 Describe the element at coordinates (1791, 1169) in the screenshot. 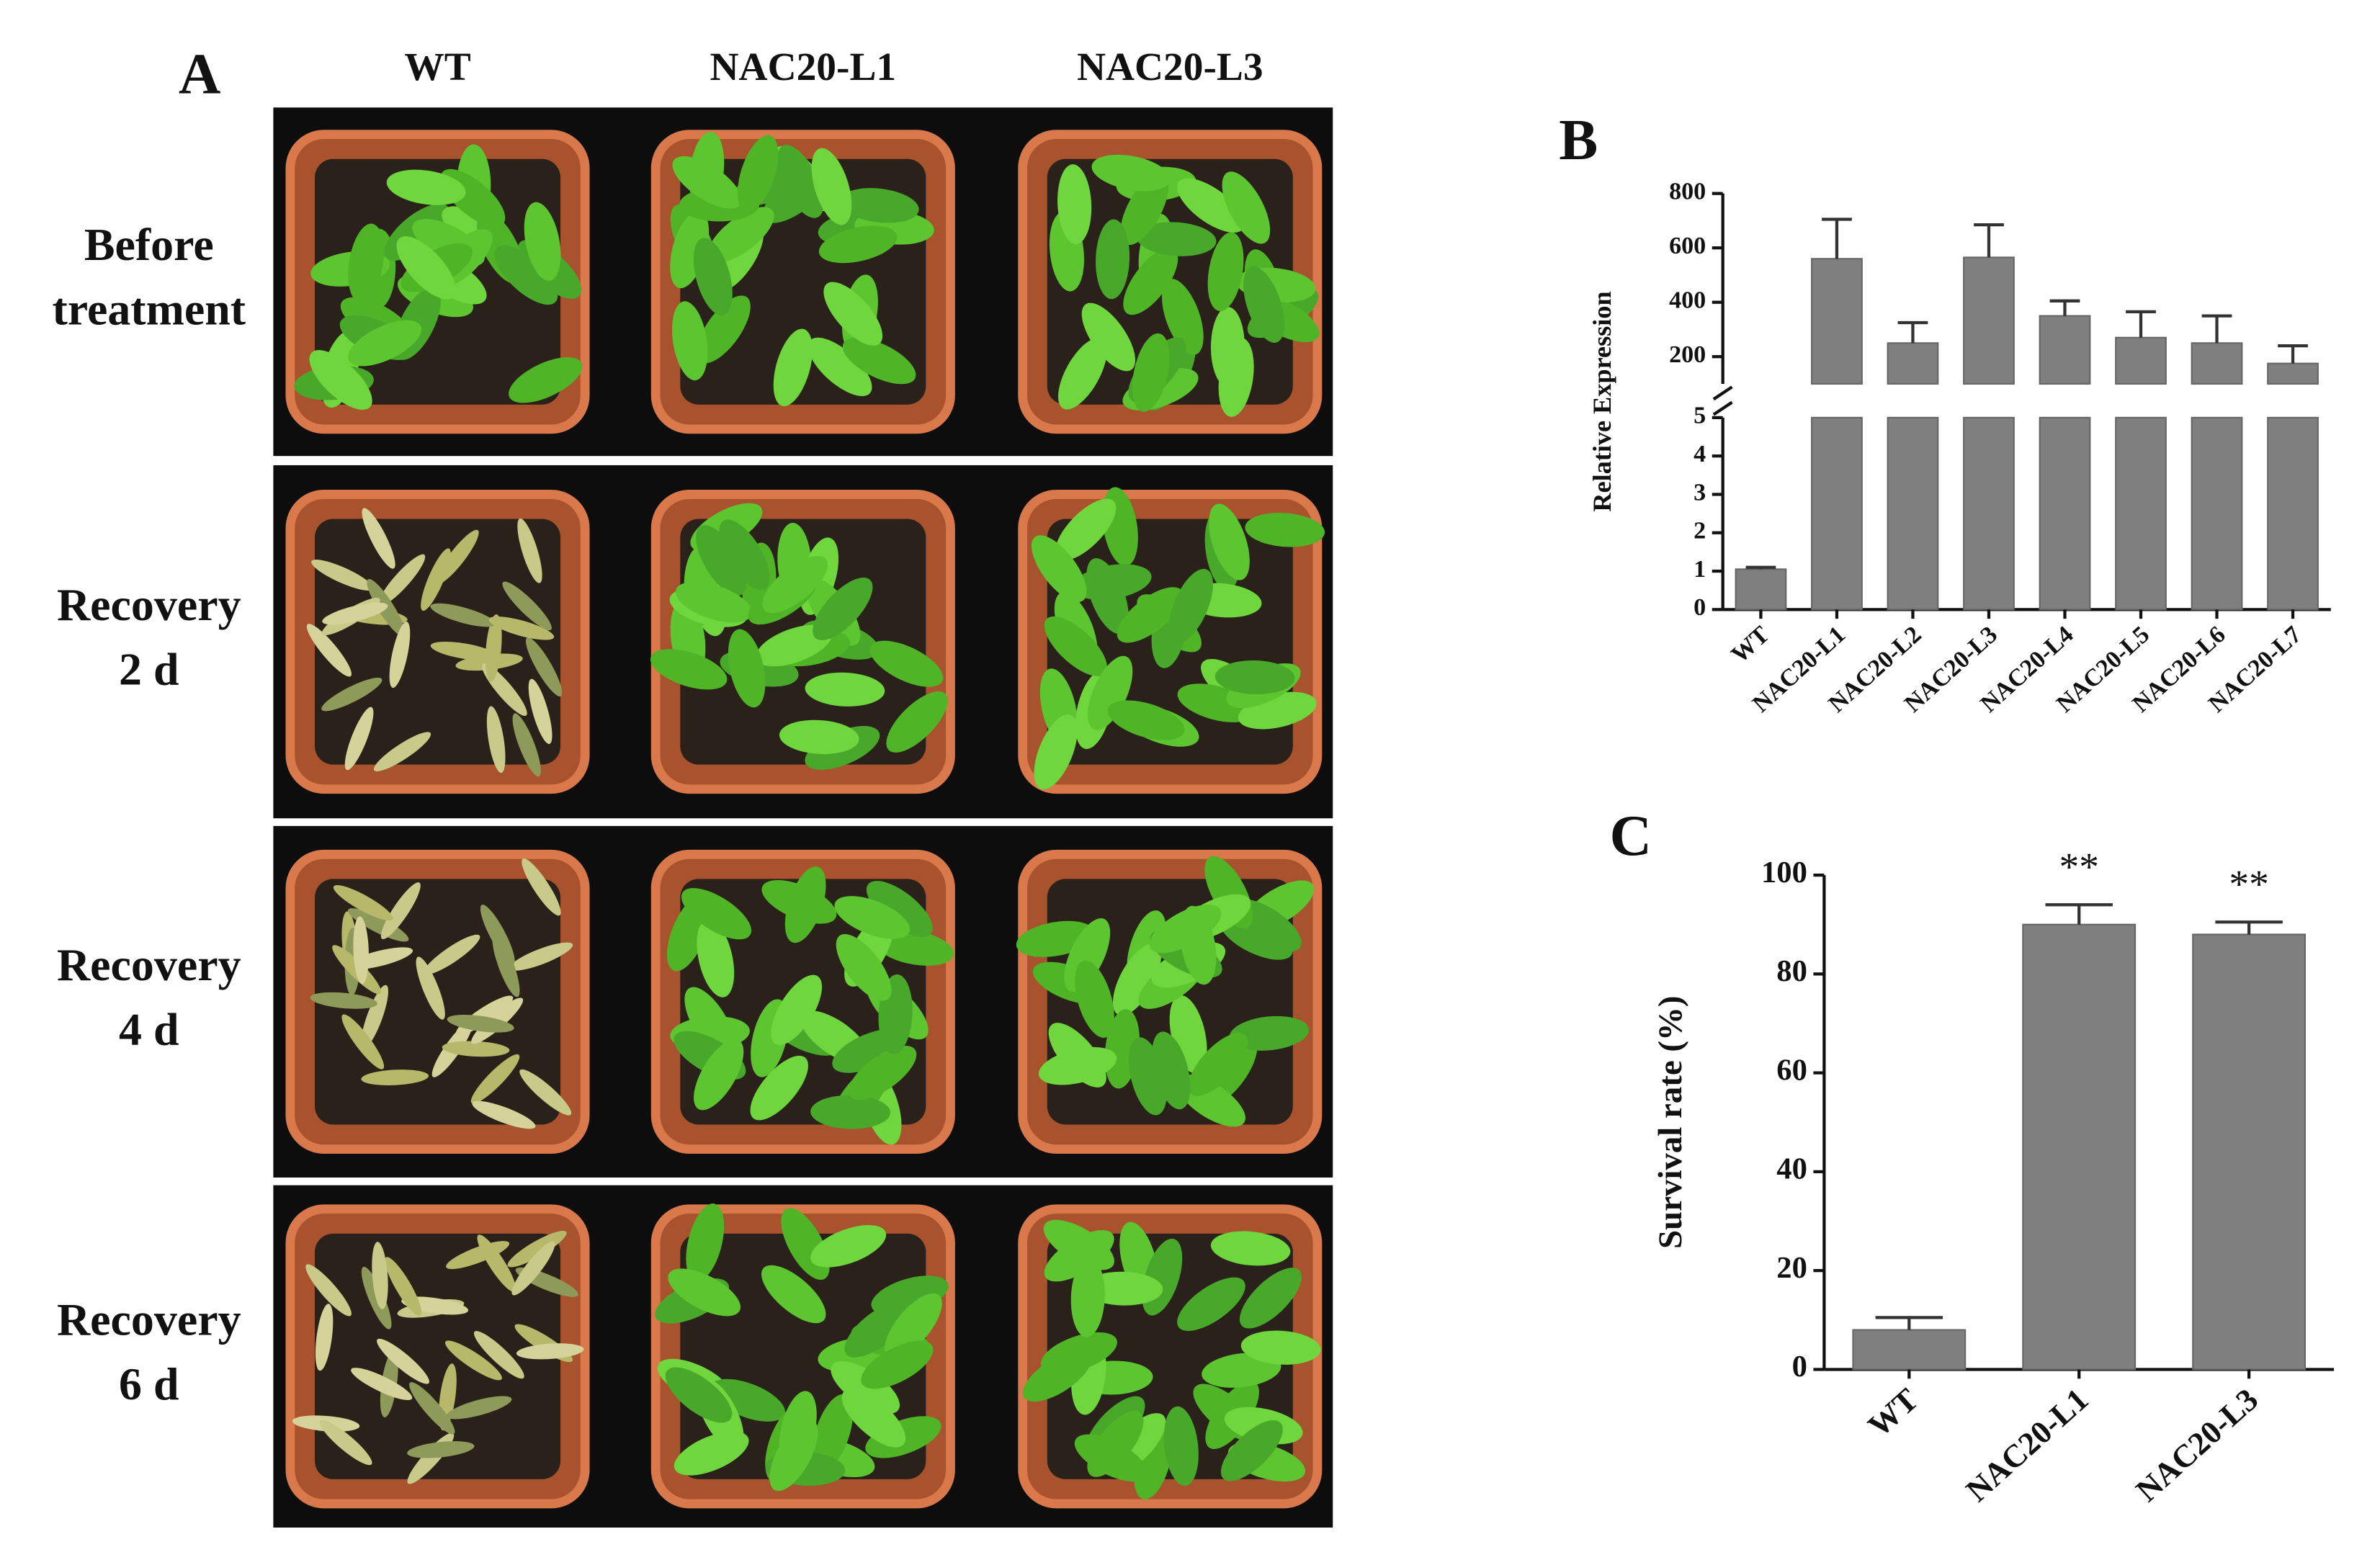

I see `y-tick-label: 40` at that location.